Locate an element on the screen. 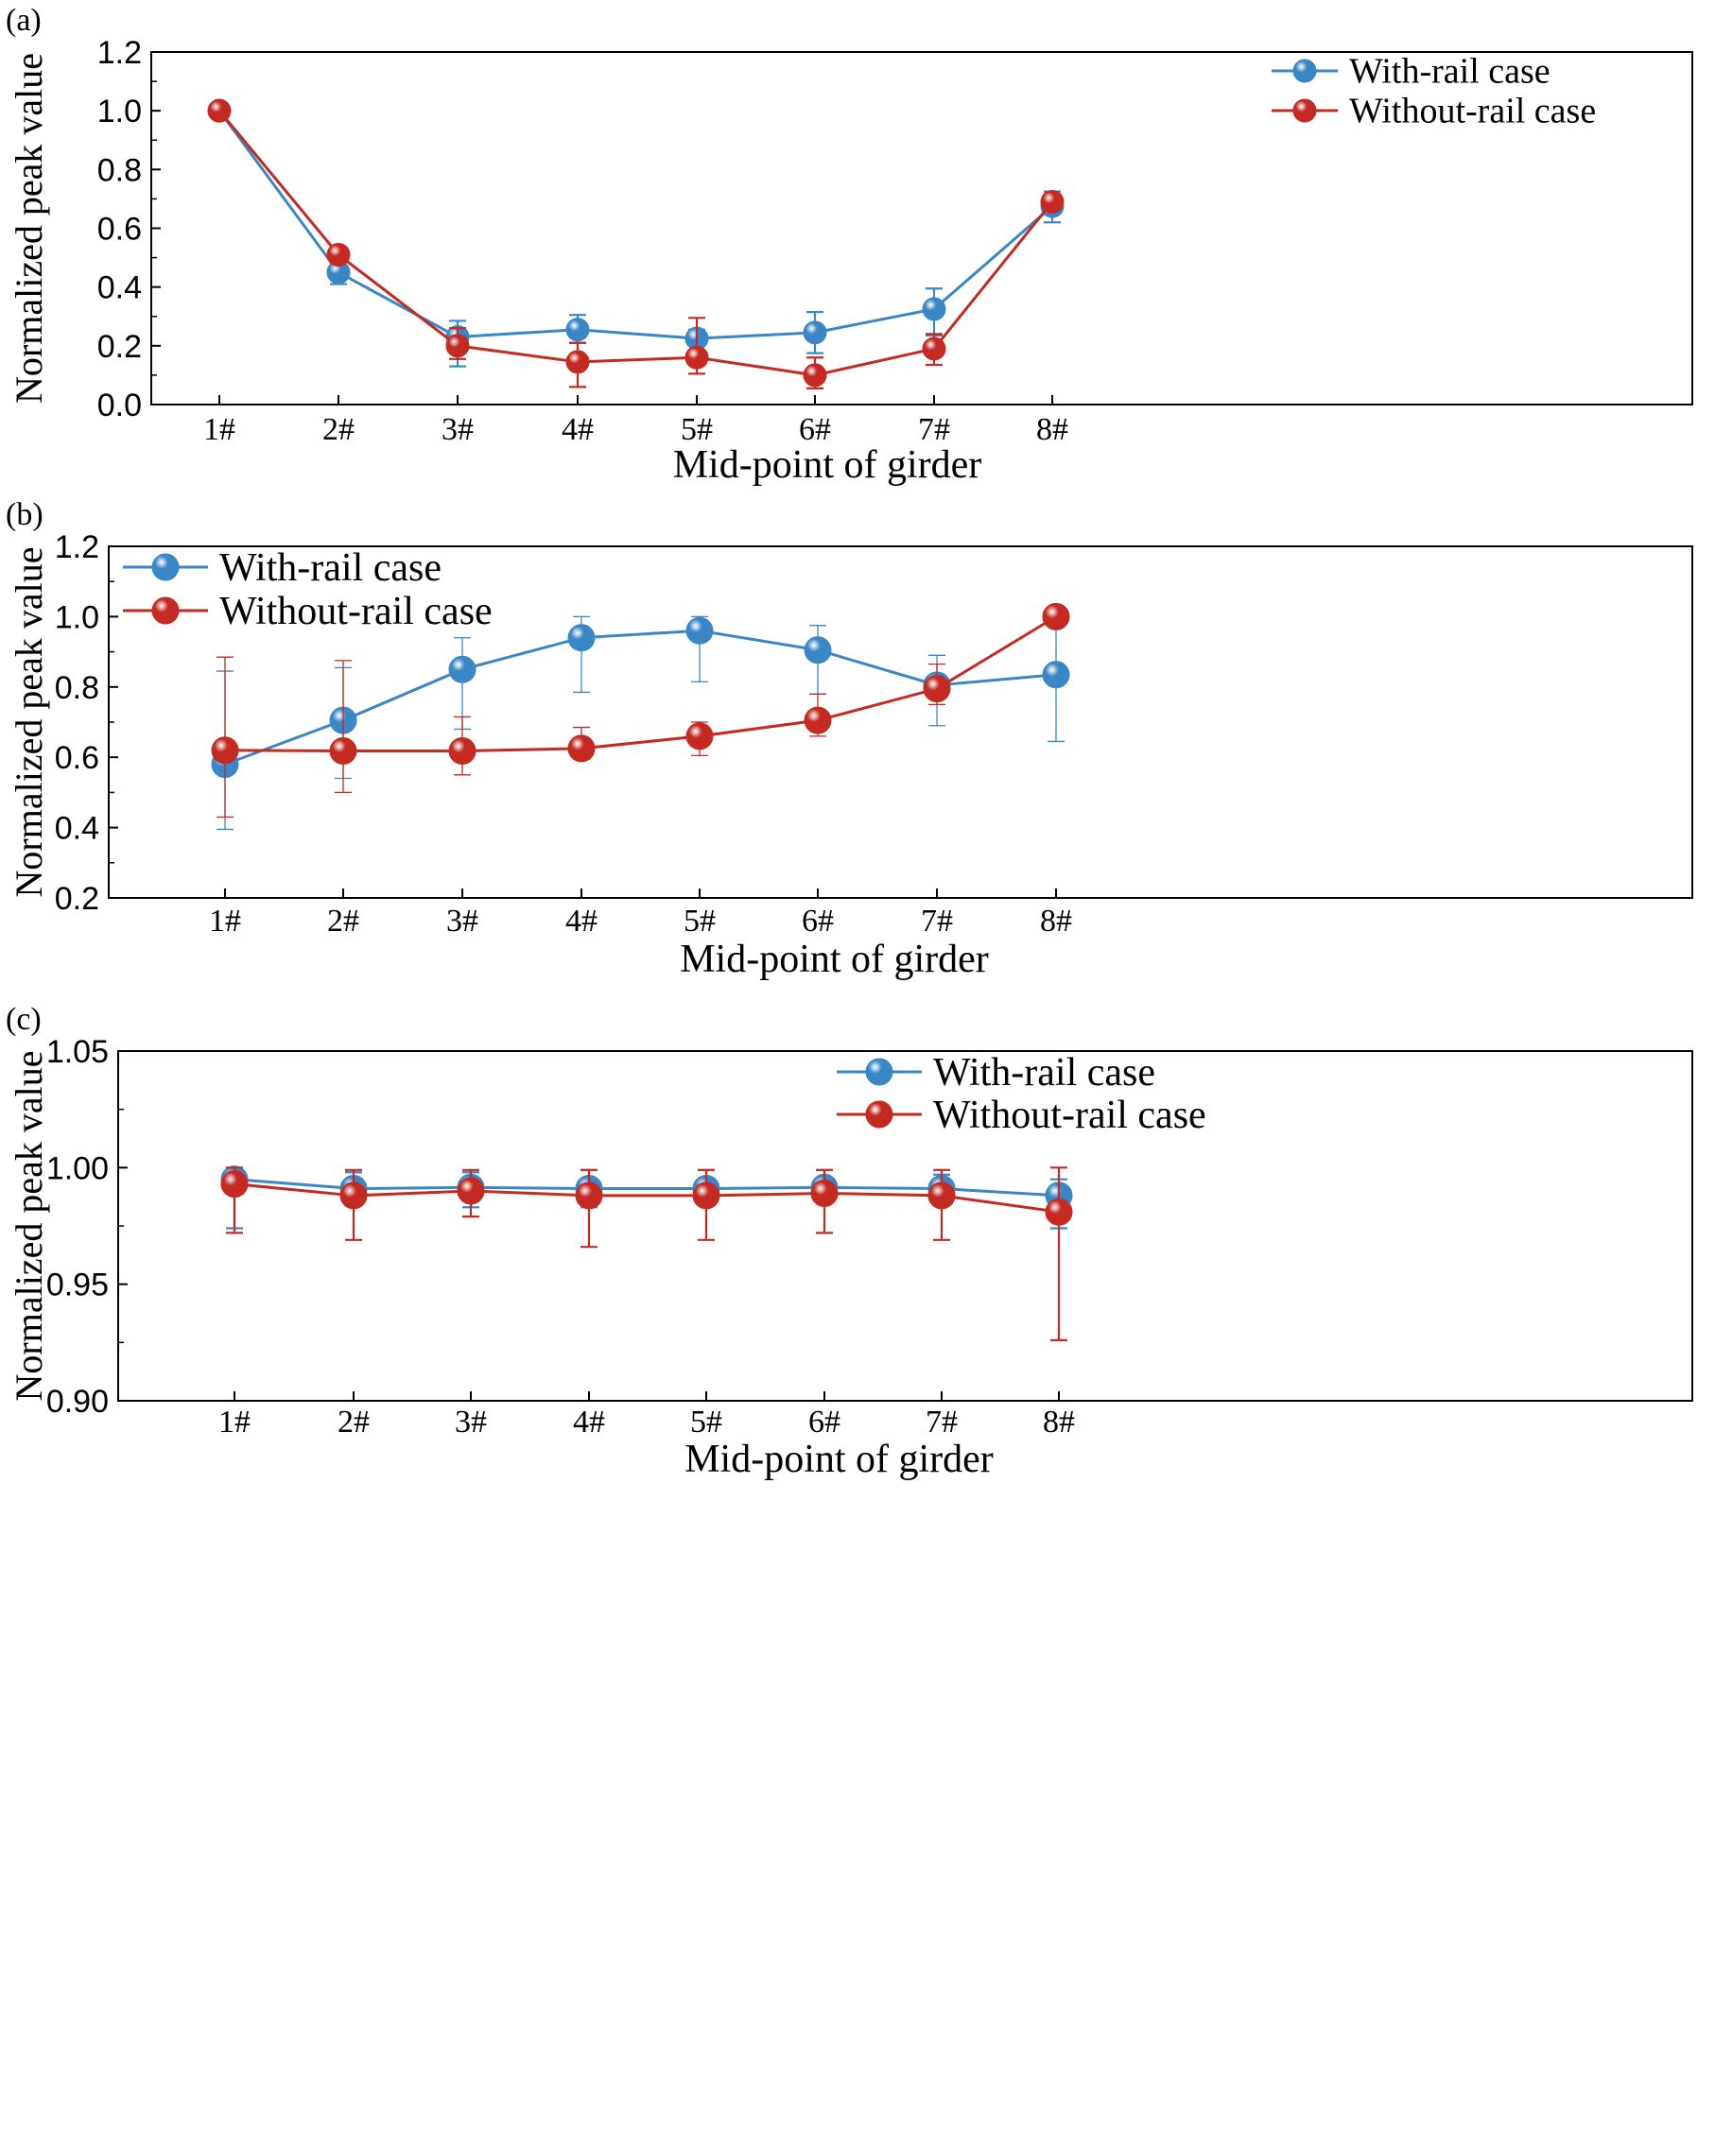 This screenshot has width=1715, height=2156. panel-label: (c) is located at coordinates (24, 1020).